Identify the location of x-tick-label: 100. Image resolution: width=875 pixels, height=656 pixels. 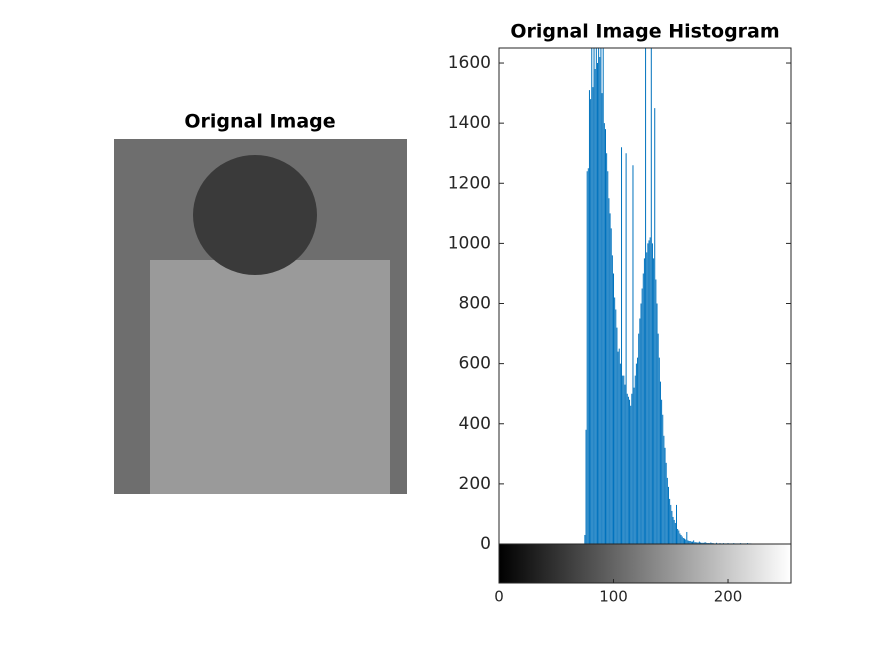
(613, 597).